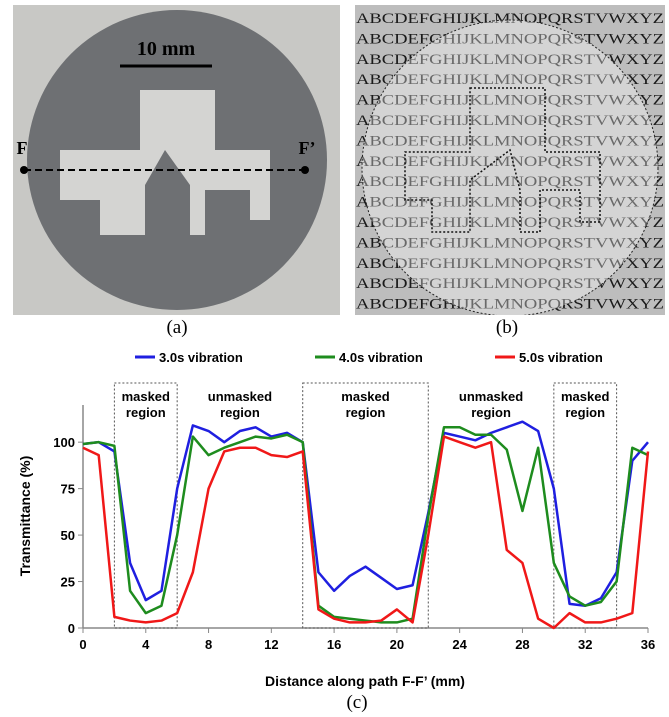 The width and height of the screenshot is (669, 717). Describe the element at coordinates (397, 644) in the screenshot. I see `x-tick-label: 20` at that location.